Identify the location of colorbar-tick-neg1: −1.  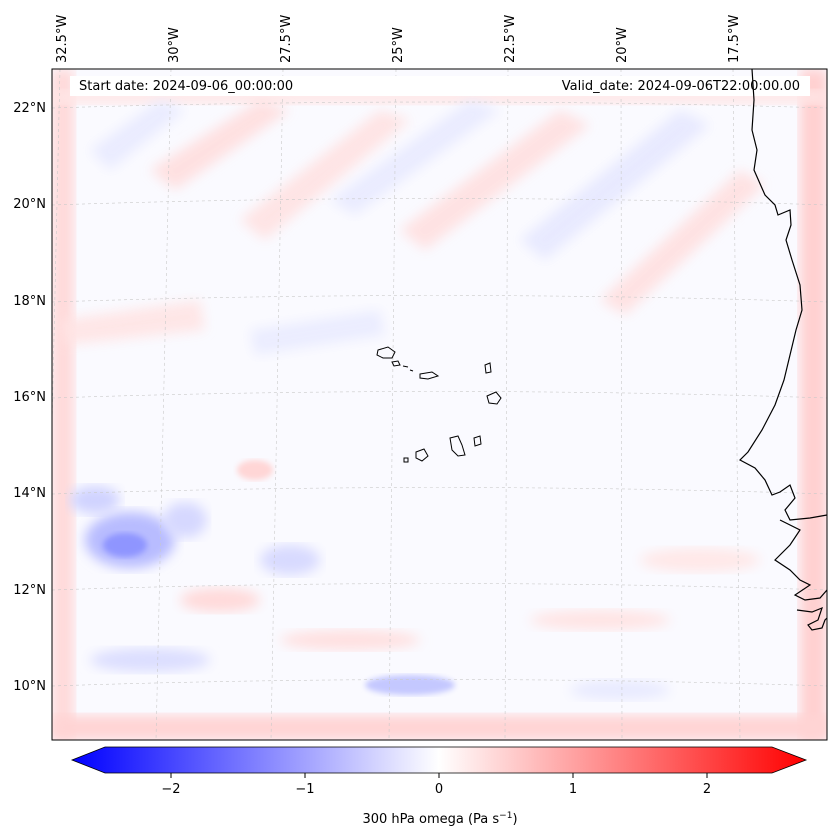
(304, 789).